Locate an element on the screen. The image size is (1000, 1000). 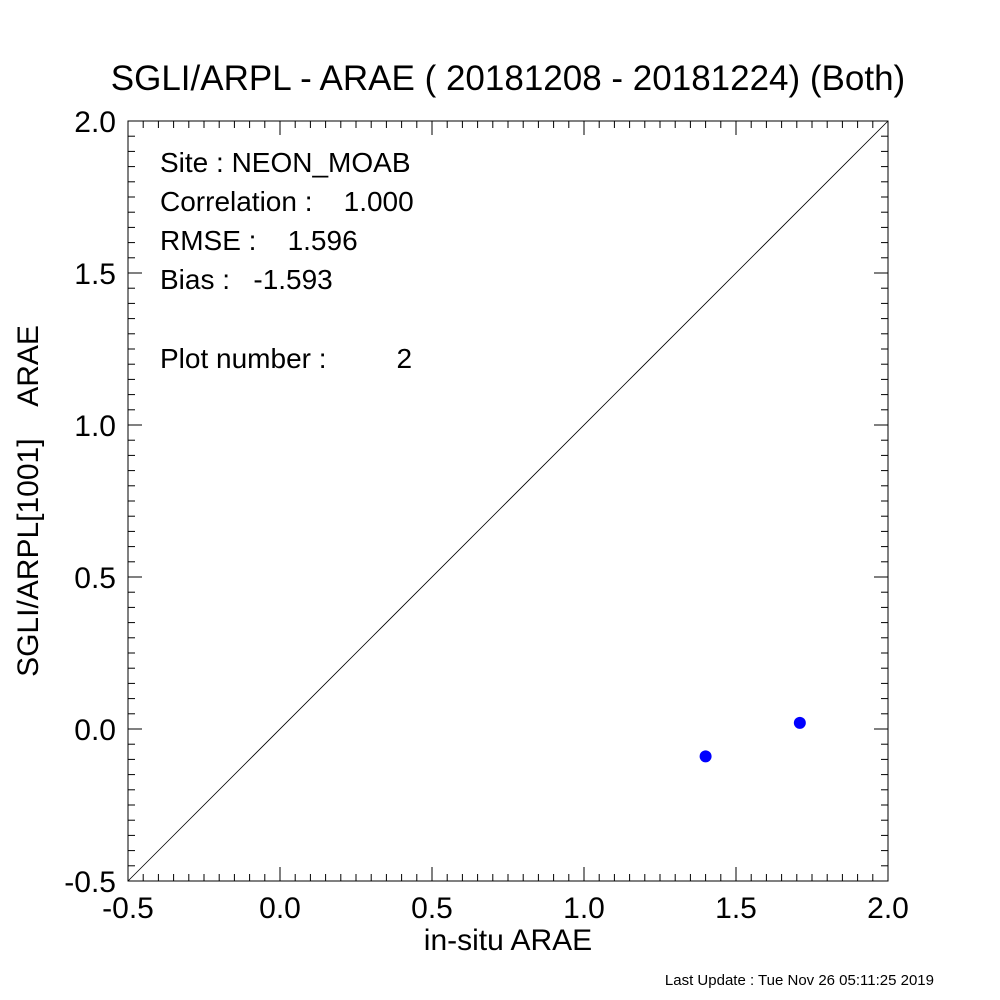
y-tick-labels: -0.5 0.0 0.5 1.0 1.5 2.0 is located at coordinates (90, 502).